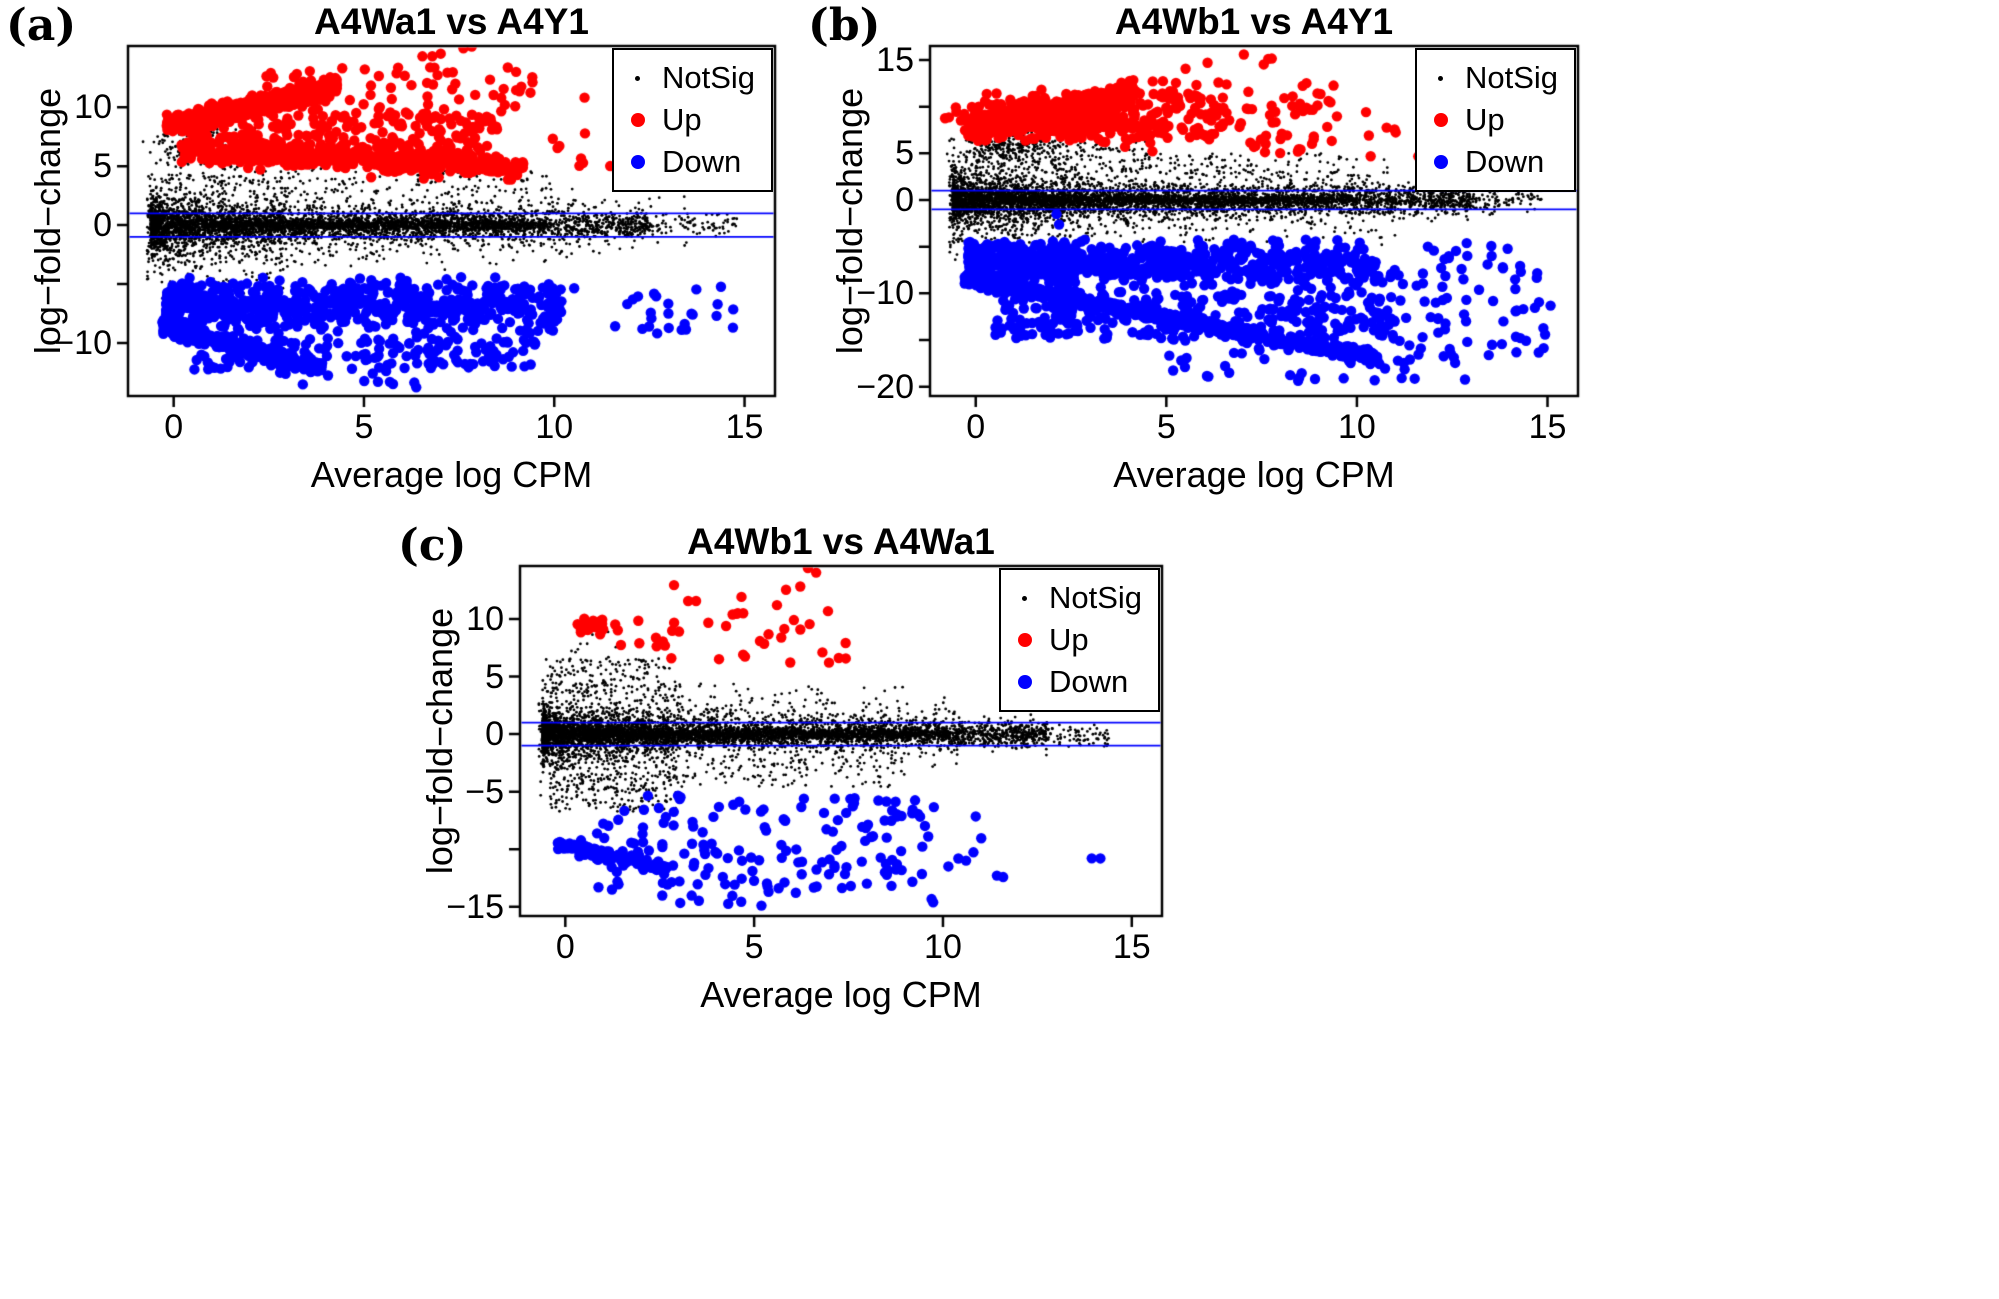 This screenshot has height=1299, width=1999. I want to click on y-tick-label: −20, so click(885, 386).